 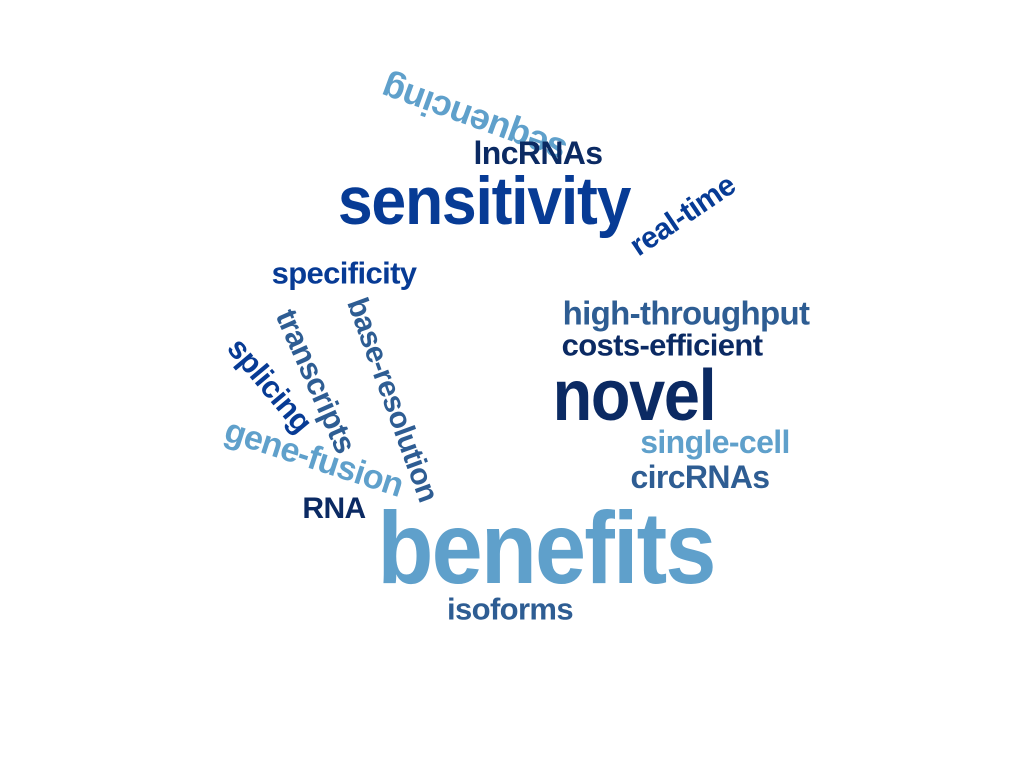 I want to click on word-lncrnas: lncRNAs, so click(x=538, y=153).